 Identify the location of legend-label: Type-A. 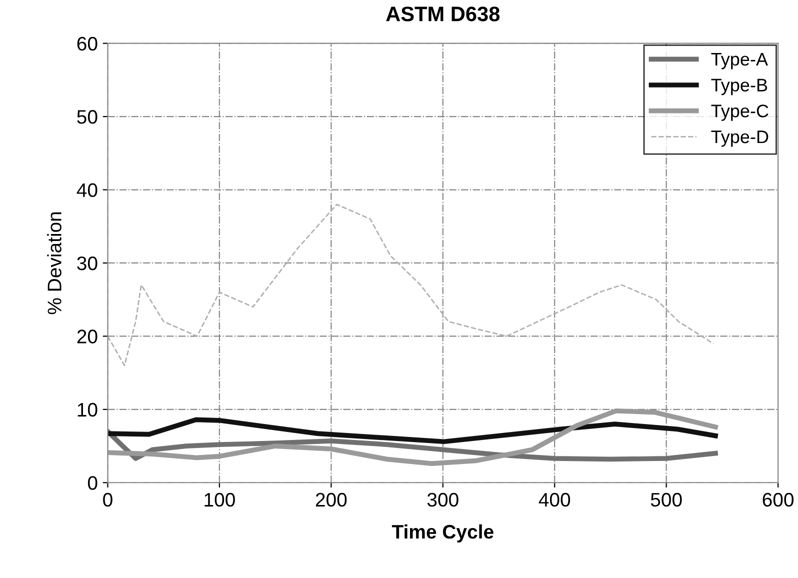
(739, 61).